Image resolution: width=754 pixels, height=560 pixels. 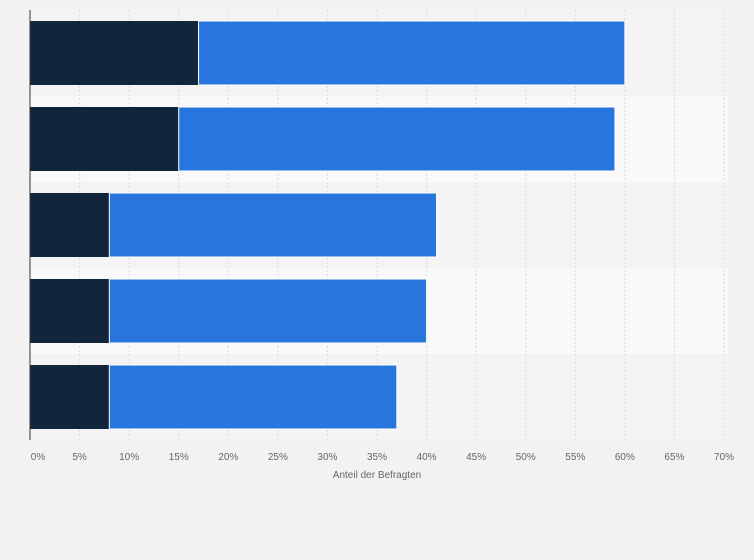 What do you see at coordinates (526, 457) in the screenshot?
I see `x-tick-label: 50%` at bounding box center [526, 457].